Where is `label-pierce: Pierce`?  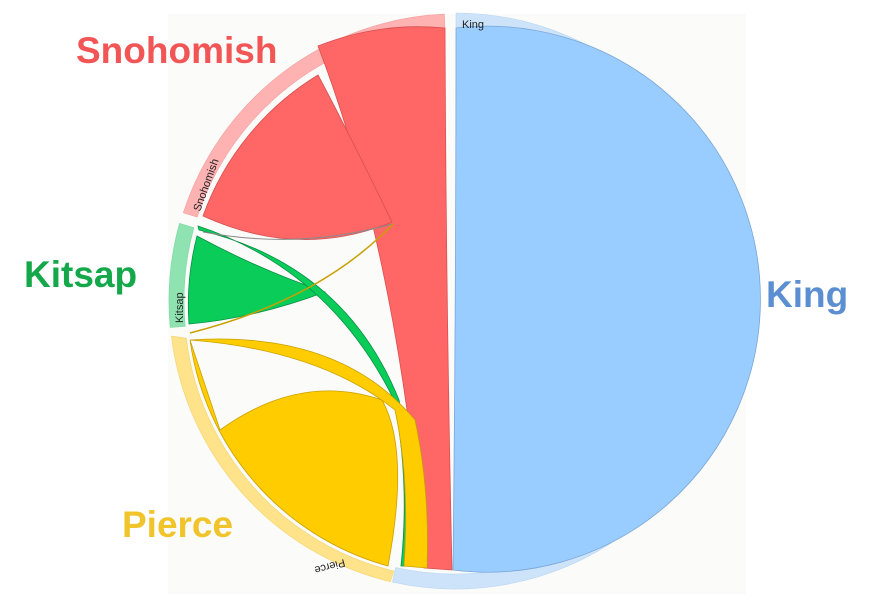
label-pierce: Pierce is located at coordinates (178, 524).